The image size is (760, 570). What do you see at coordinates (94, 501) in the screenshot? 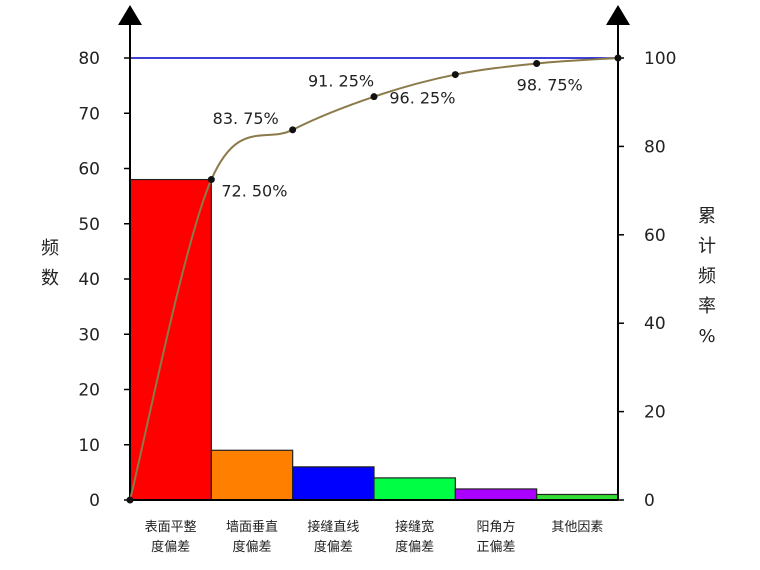
I see `left-tick-label: 0` at bounding box center [94, 501].